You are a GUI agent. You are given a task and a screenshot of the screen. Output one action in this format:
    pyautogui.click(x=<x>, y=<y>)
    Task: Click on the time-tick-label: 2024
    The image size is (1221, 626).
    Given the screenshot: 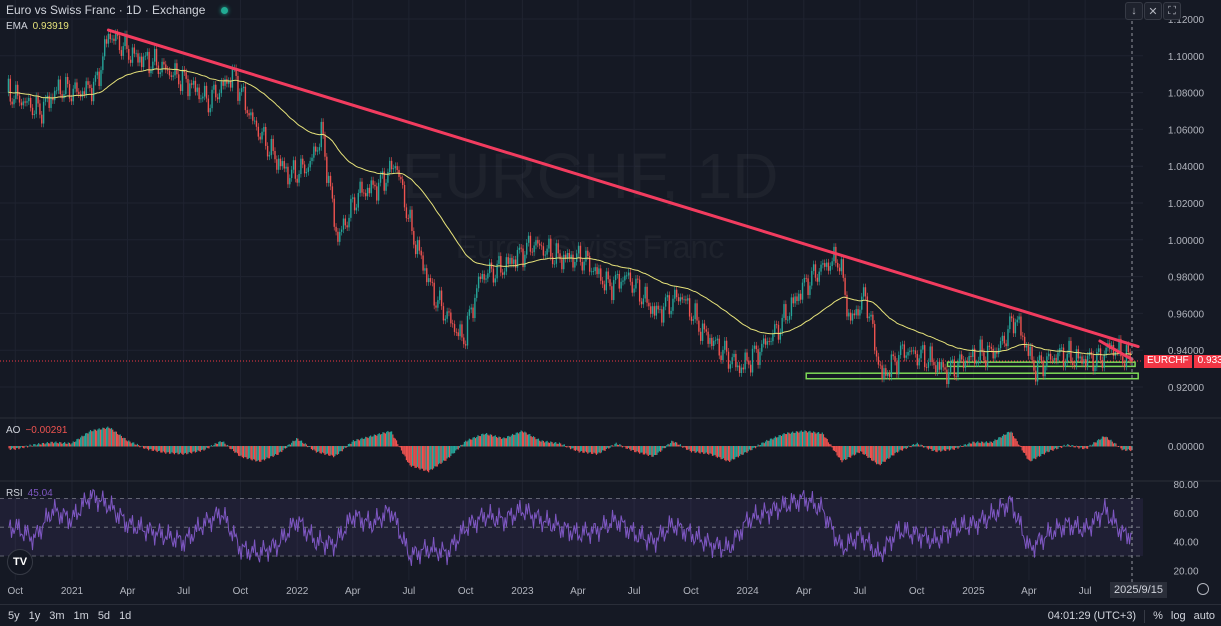 What is the action you would take?
    pyautogui.click(x=747, y=591)
    